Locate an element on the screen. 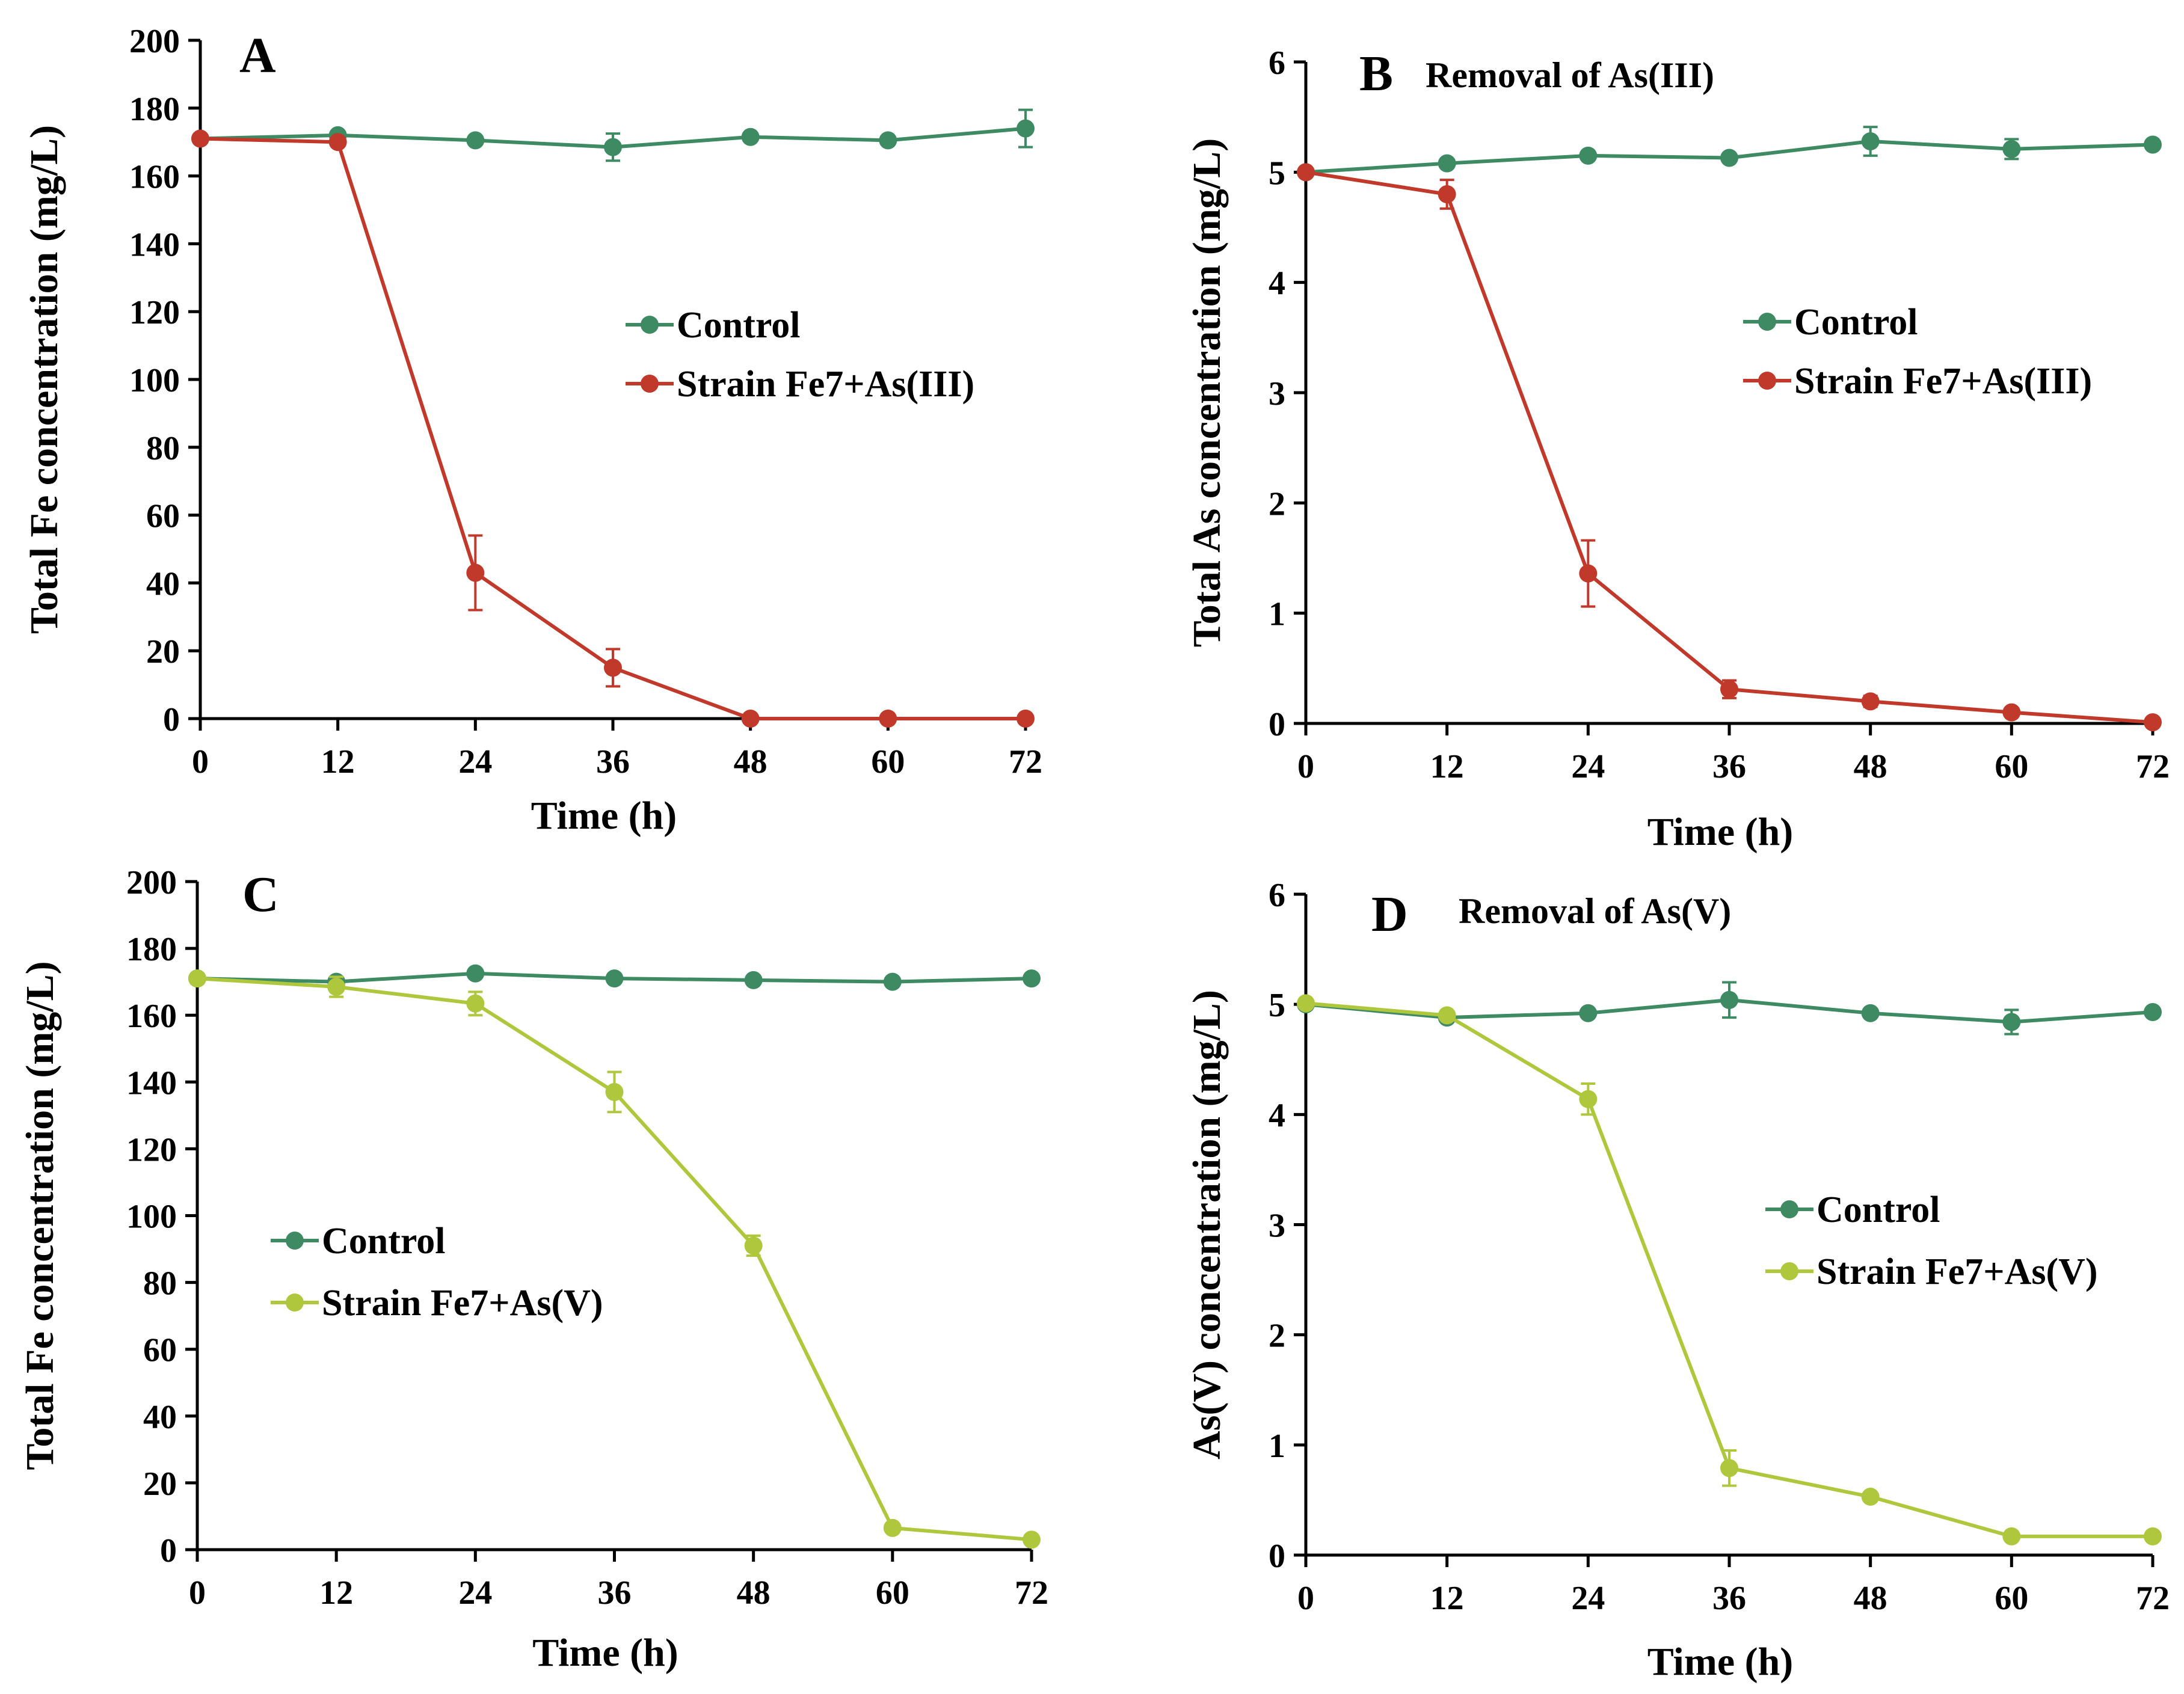 The height and width of the screenshot is (1694, 2184). y-tick-label: 200 is located at coordinates (154, 41).